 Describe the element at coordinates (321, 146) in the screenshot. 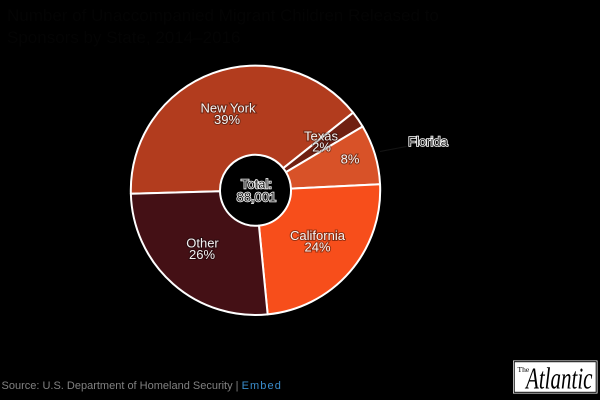

I see `svg-text: 2%` at that location.